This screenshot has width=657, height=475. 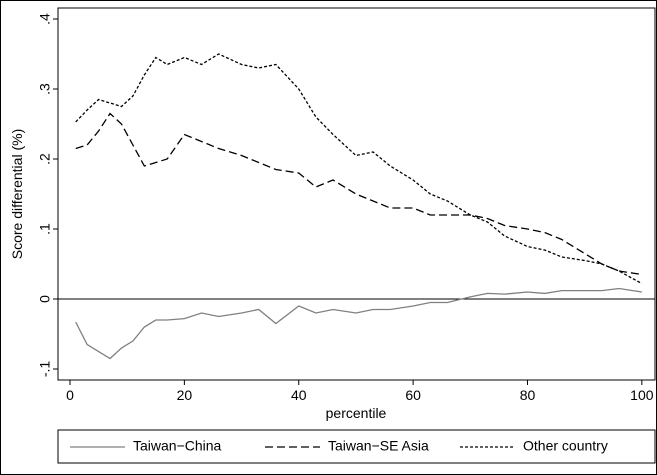 I want to click on x-axis-label: percentile, so click(x=356, y=413).